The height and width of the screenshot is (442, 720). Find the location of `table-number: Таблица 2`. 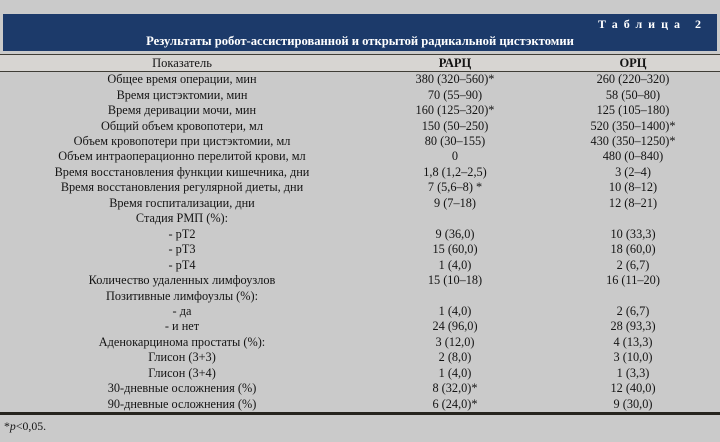

table-number: Таблица 2 is located at coordinates (652, 24).